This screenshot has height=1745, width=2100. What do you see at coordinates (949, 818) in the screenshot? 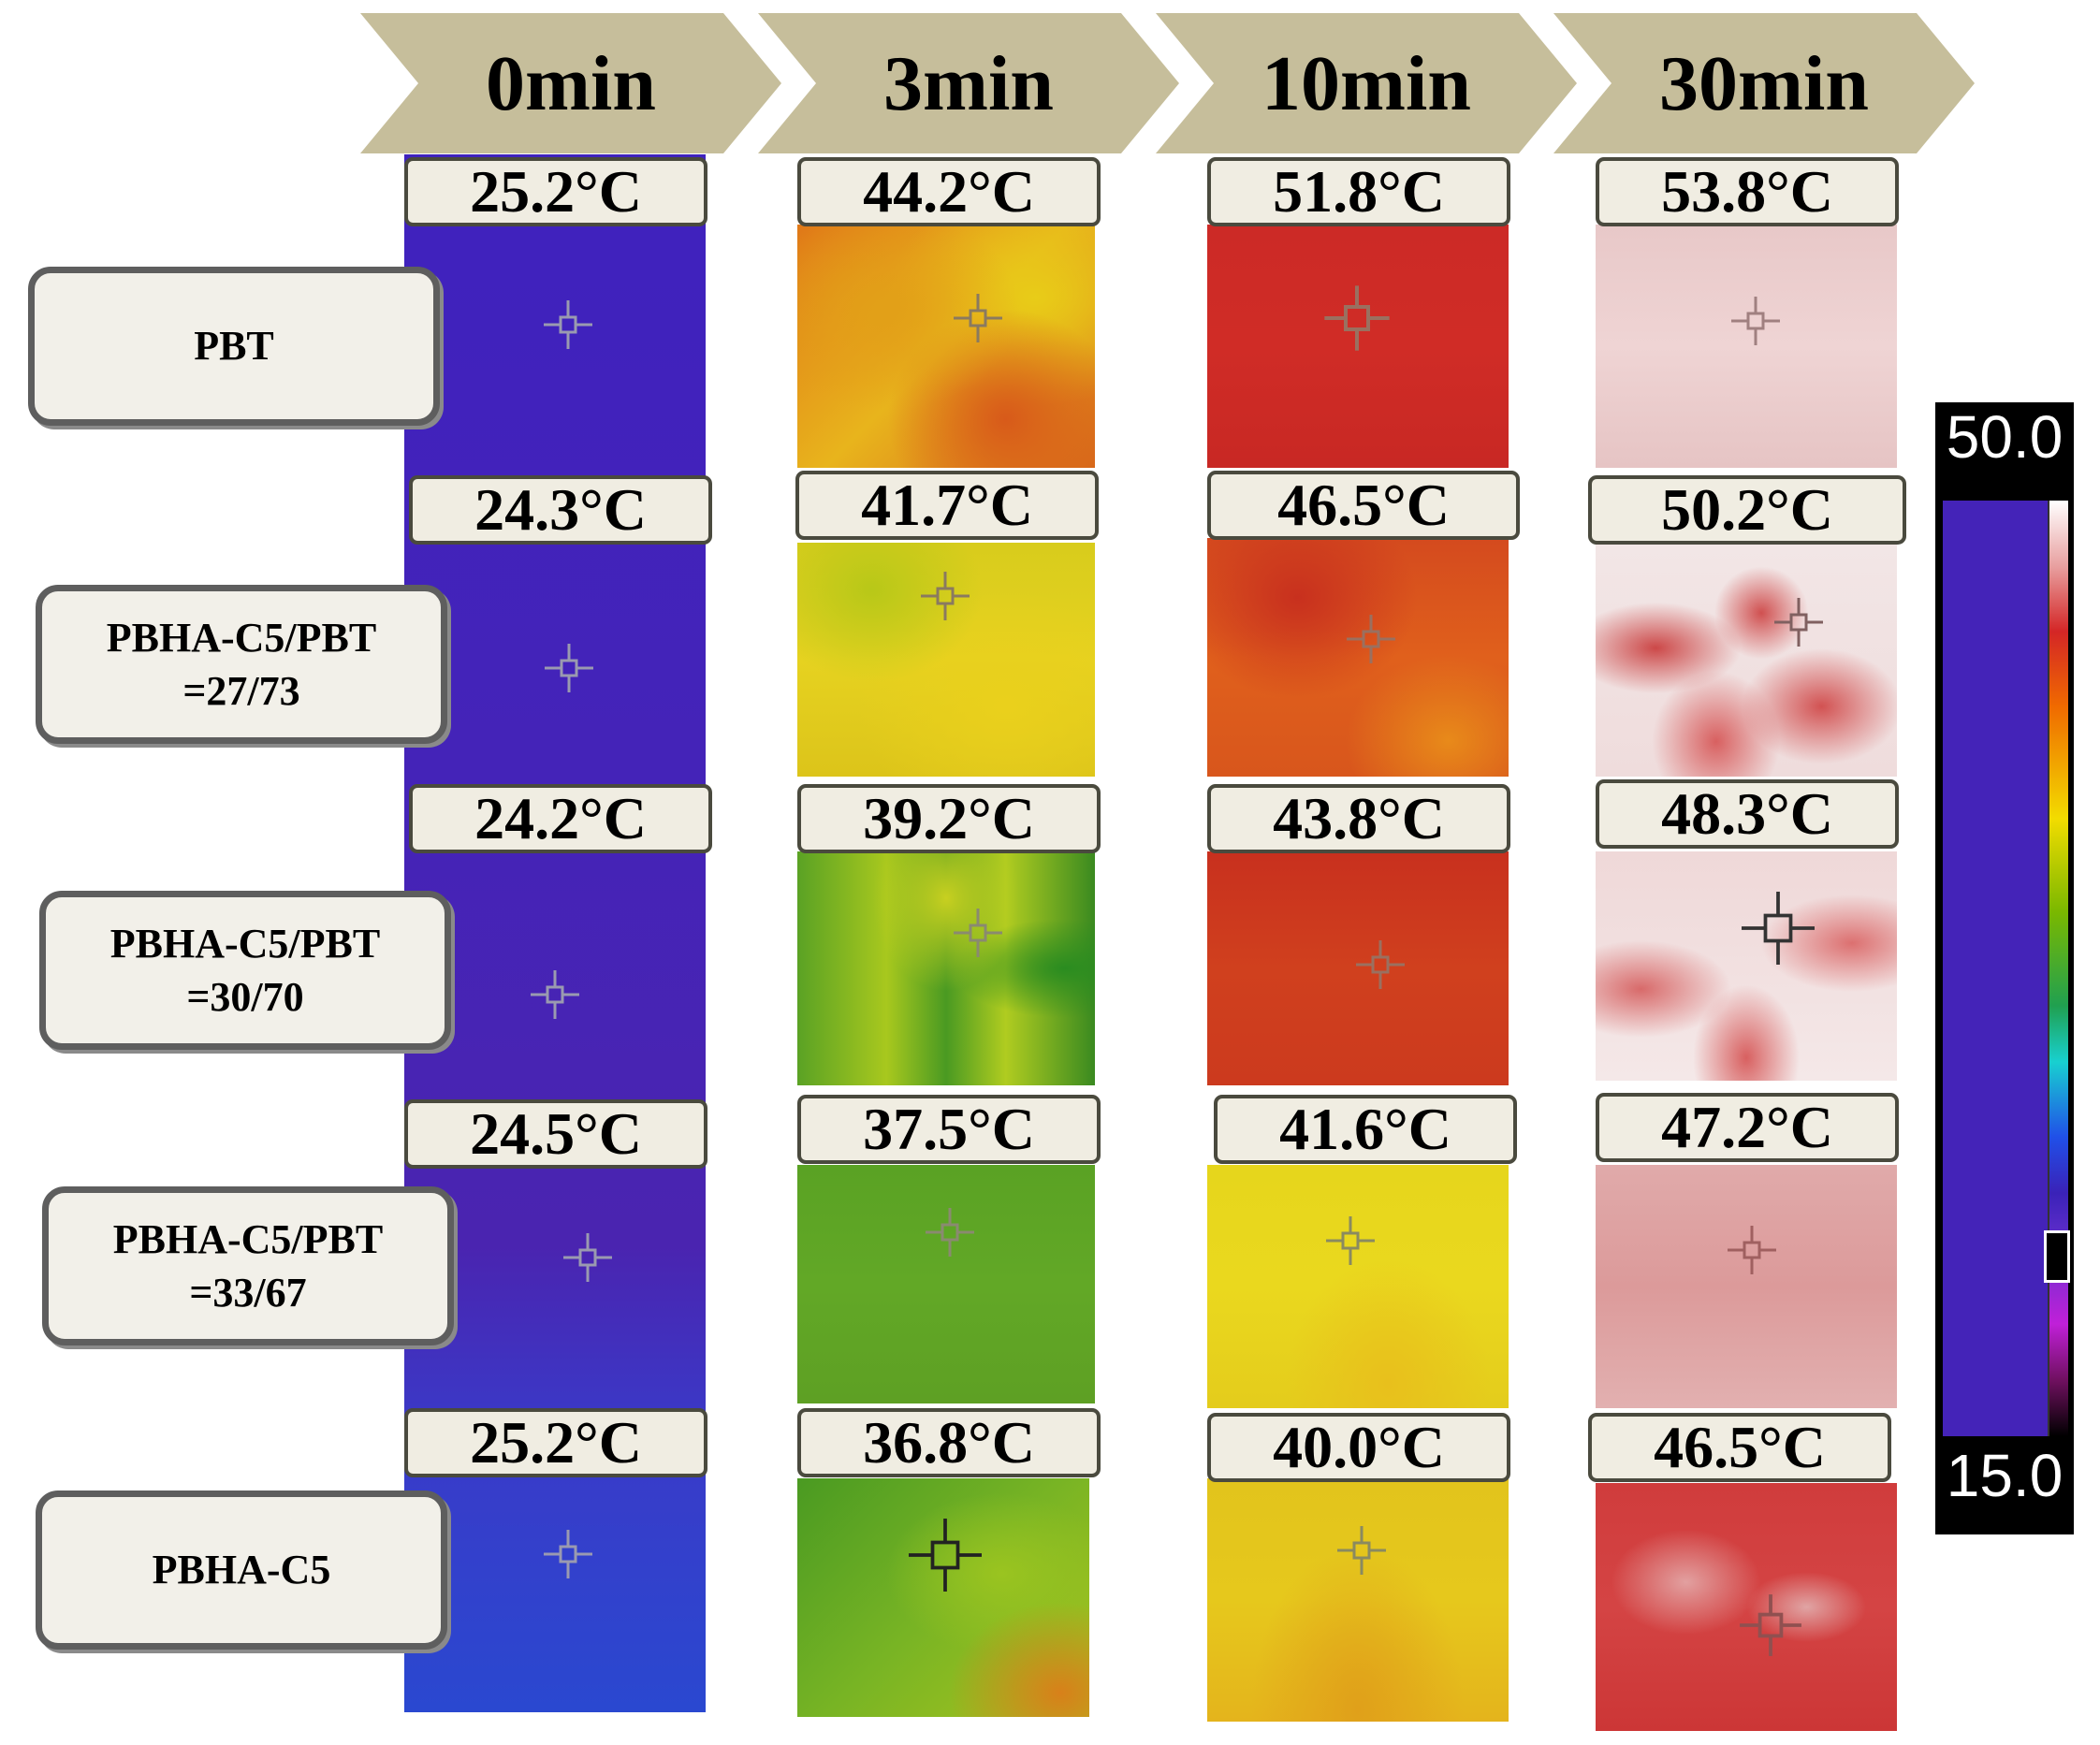
I see `temp-readout-30-70-3min: 39.2°C` at bounding box center [949, 818].